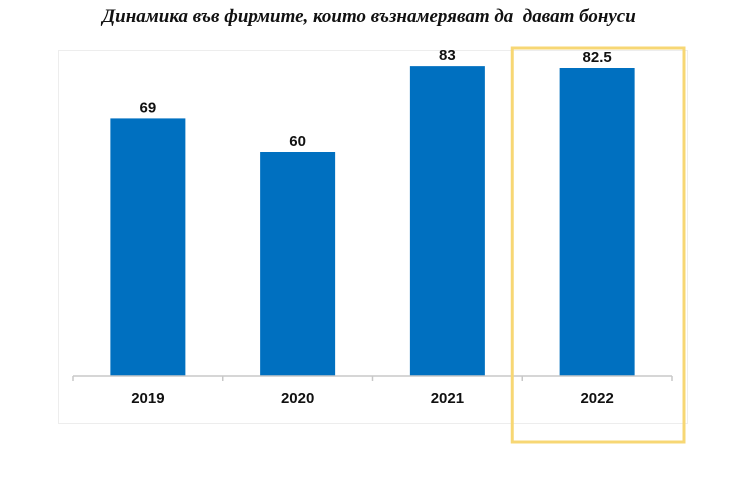 Image resolution: width=738 pixels, height=480 pixels. What do you see at coordinates (597, 222) in the screenshot?
I see `bar-2022` at bounding box center [597, 222].